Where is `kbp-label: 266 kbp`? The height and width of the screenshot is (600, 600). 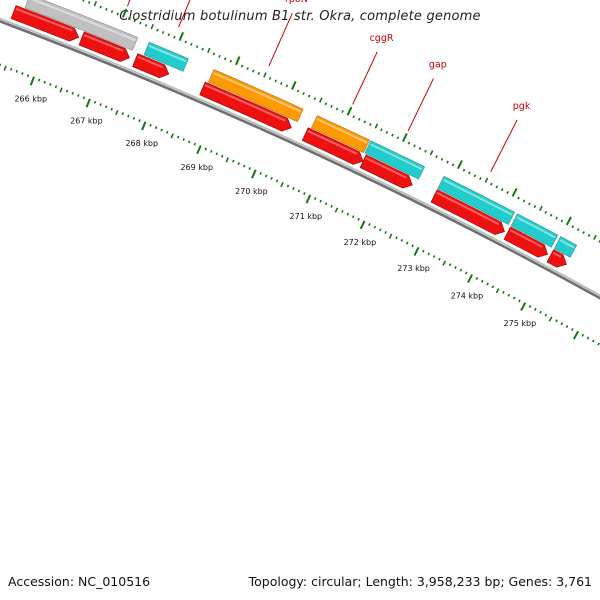 kbp-label: 266 kbp is located at coordinates (30, 98).